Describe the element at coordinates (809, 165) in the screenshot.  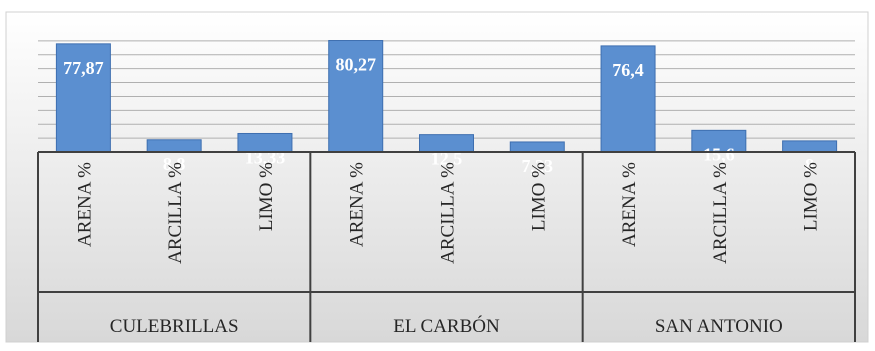
I see `data-label: 8` at that location.